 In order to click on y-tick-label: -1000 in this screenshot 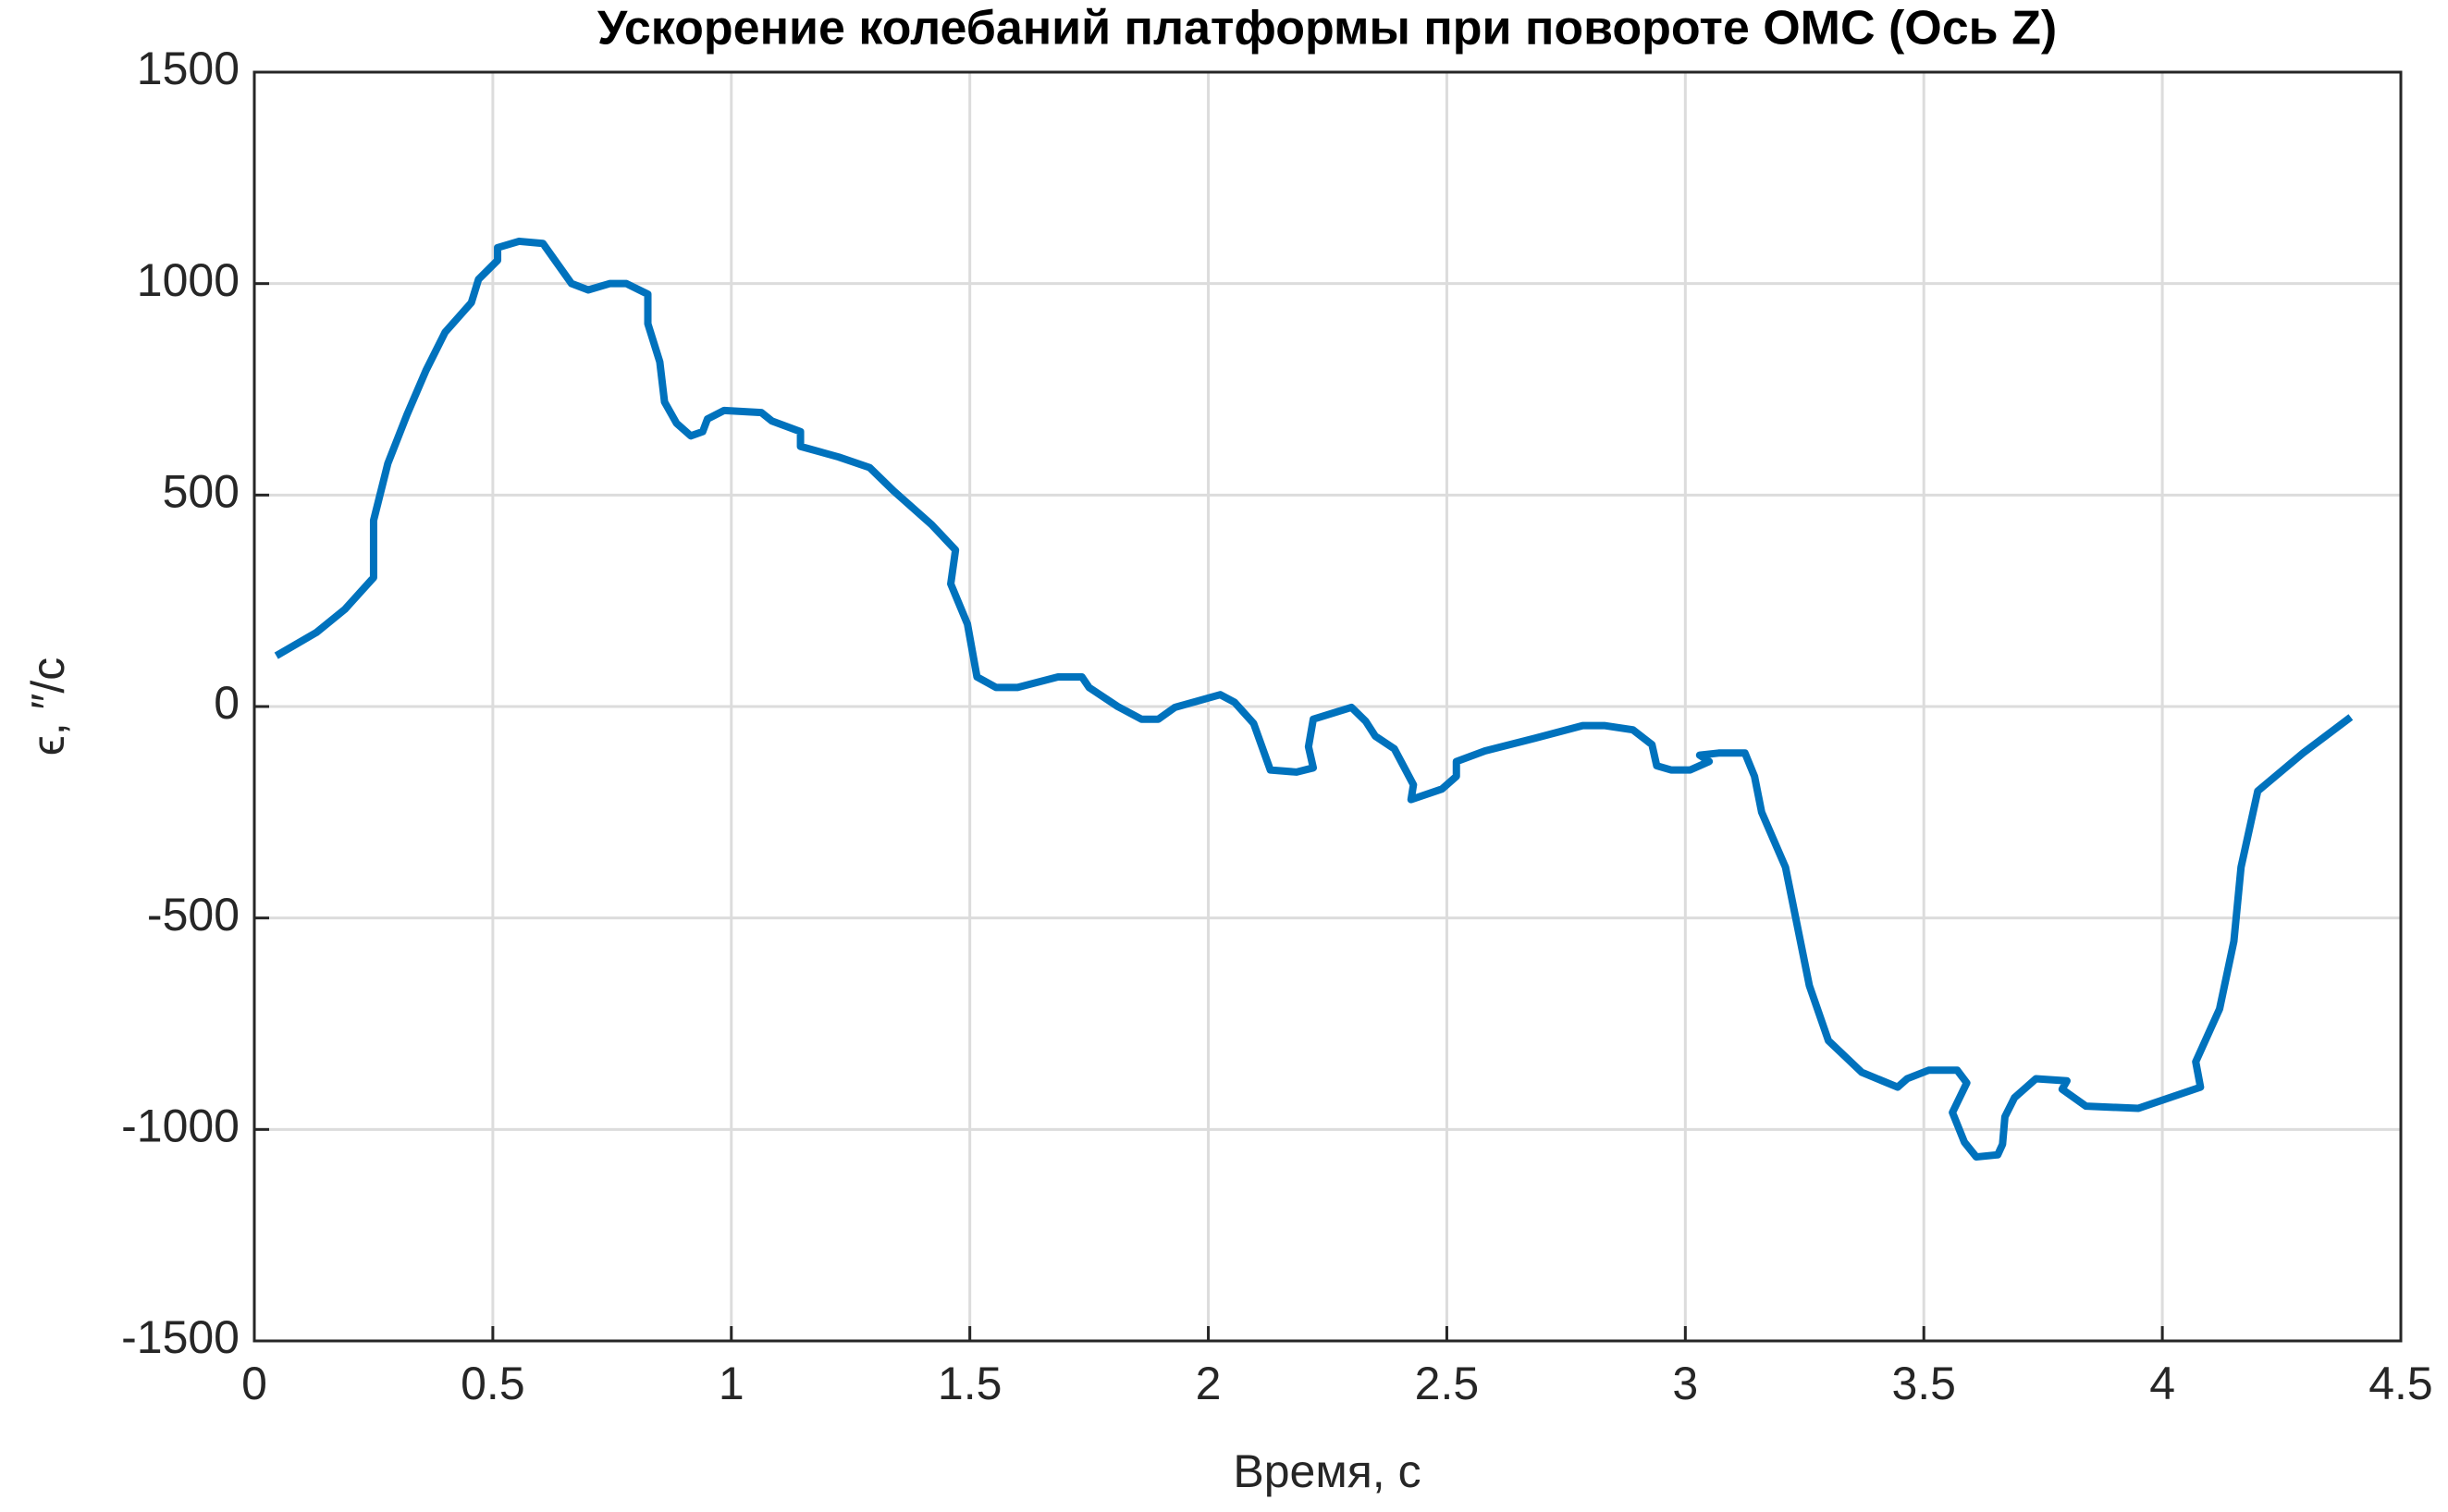, I will do `click(180, 1126)`.